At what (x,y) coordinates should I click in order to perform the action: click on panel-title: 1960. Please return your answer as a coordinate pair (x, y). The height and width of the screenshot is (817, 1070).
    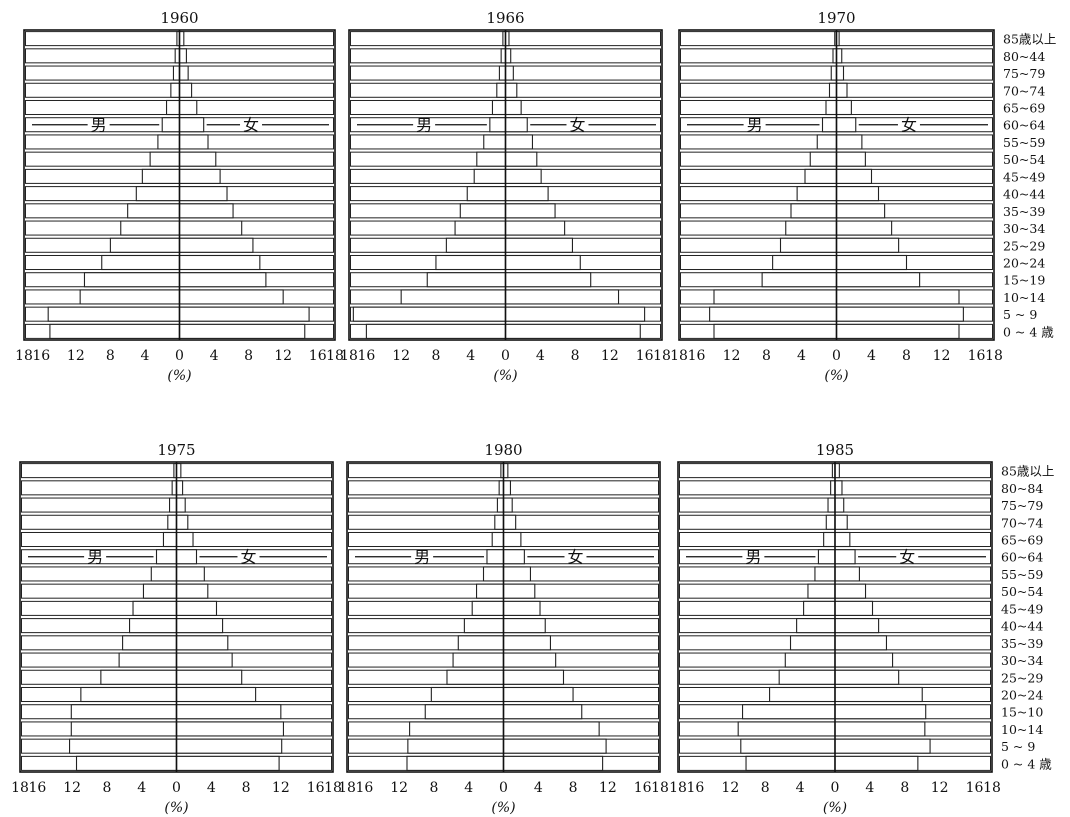
    Looking at the image, I should click on (179, 18).